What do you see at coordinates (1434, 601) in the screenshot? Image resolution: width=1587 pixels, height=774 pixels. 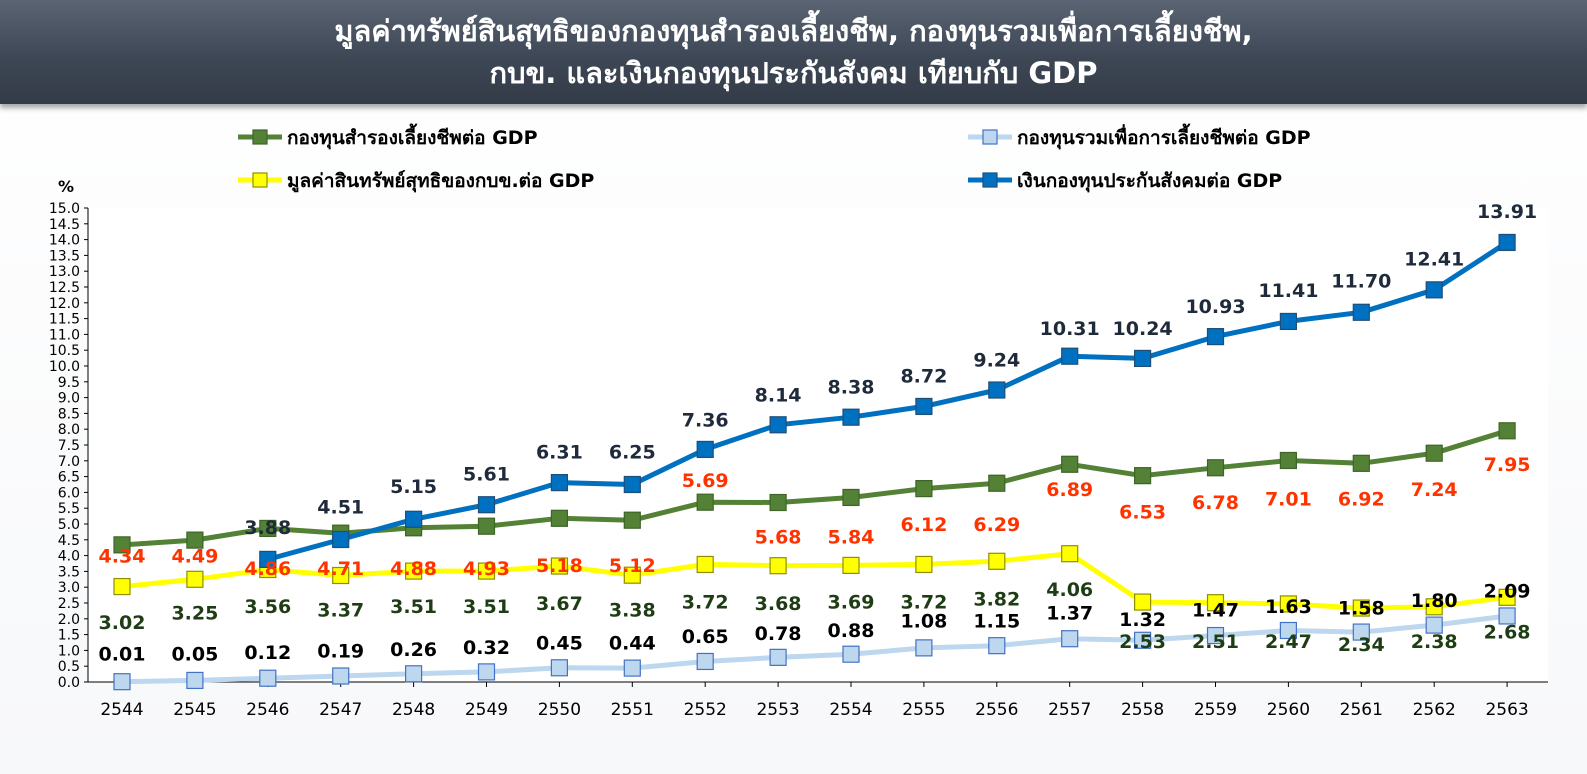 I see `data-label: 1.80` at bounding box center [1434, 601].